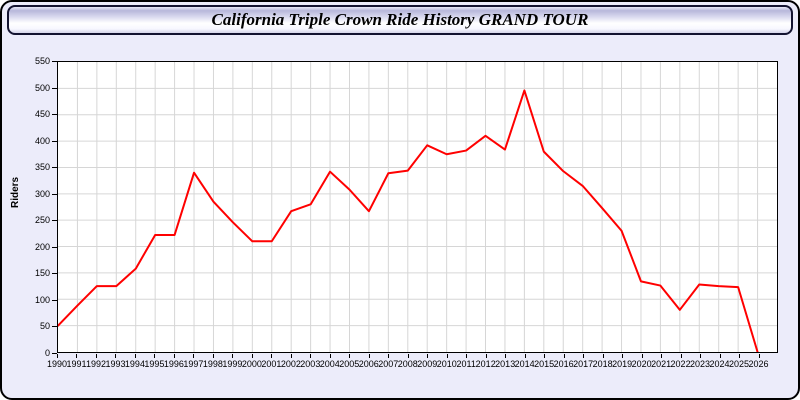  Describe the element at coordinates (42, 273) in the screenshot. I see `y-tick-label: 150` at that location.